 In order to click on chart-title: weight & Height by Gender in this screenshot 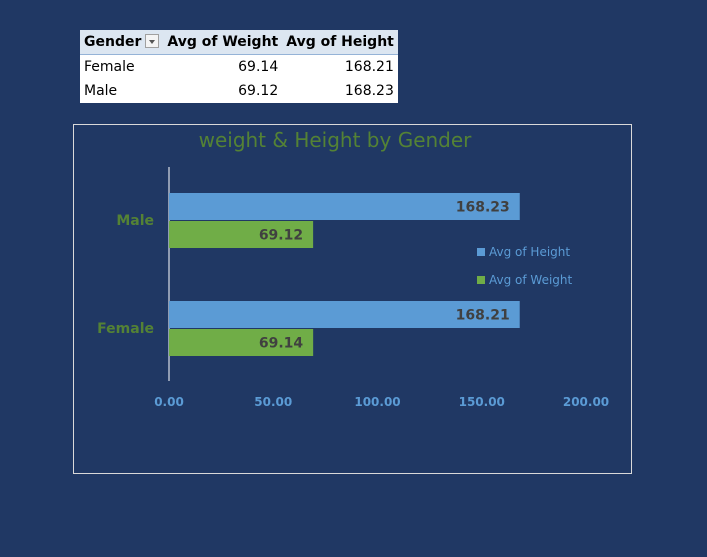, I will do `click(335, 140)`.